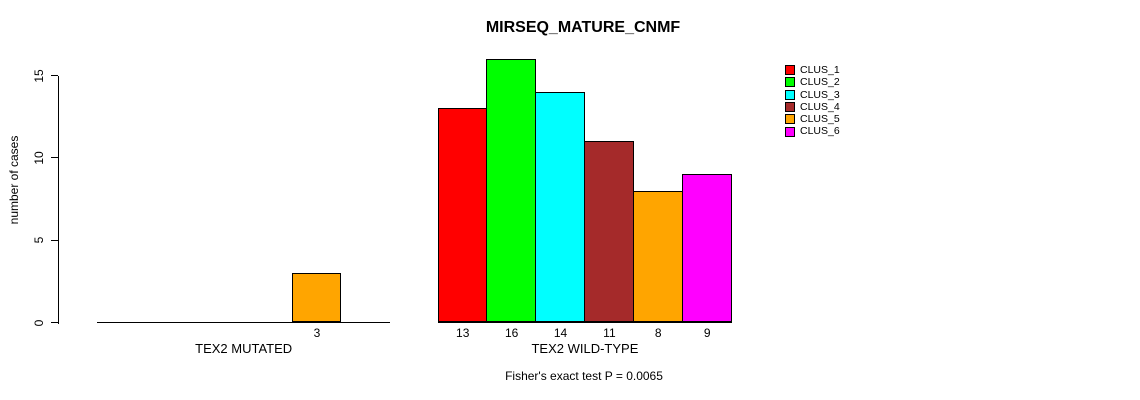 The height and width of the screenshot is (400, 1140). I want to click on legend-item-clus_5: CLUS_5, so click(812, 119).